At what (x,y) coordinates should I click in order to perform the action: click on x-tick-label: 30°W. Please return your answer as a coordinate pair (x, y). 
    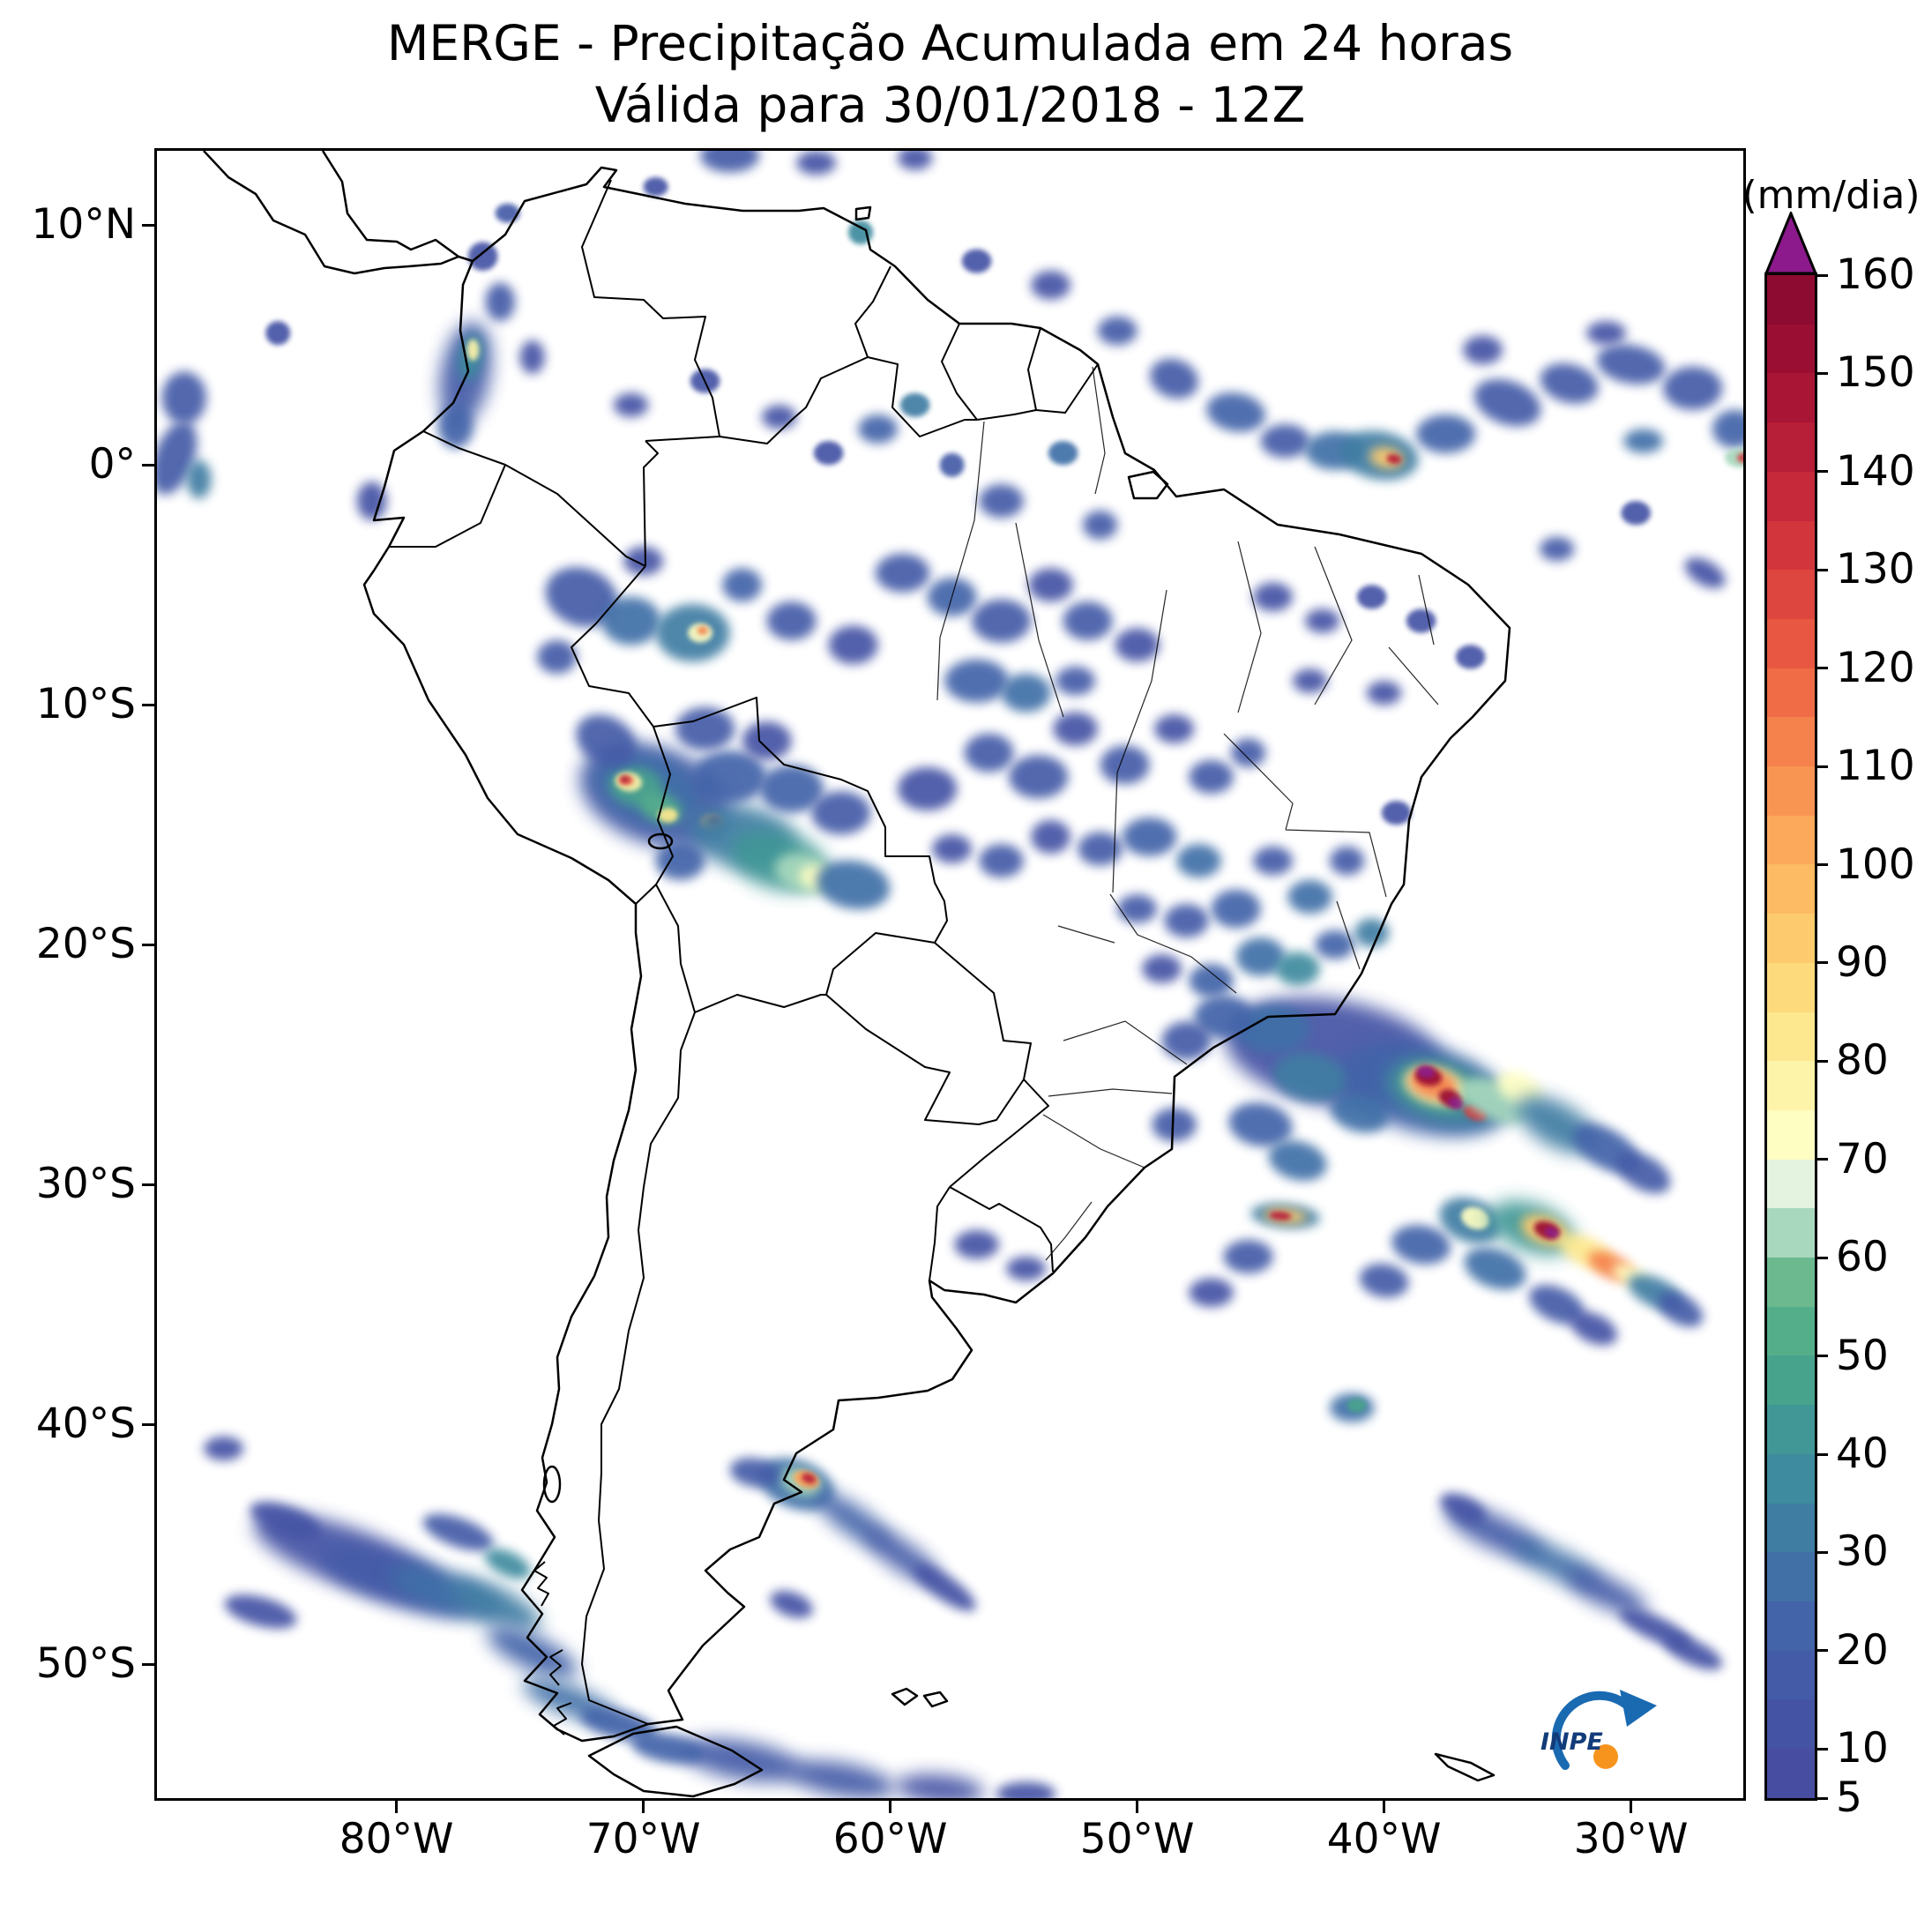
    Looking at the image, I should click on (1631, 1839).